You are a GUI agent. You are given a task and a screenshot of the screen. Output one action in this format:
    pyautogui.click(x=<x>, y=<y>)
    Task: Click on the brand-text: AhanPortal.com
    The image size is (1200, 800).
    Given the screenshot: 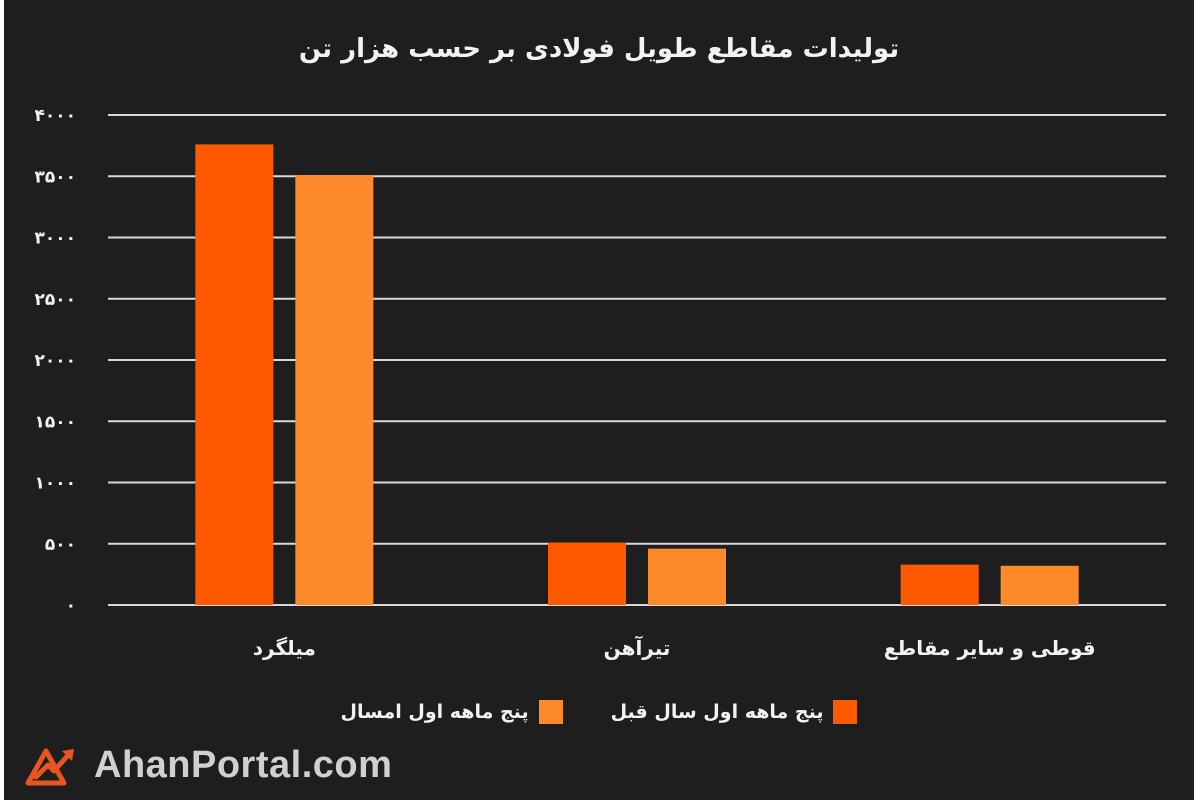 What is the action you would take?
    pyautogui.click(x=243, y=764)
    